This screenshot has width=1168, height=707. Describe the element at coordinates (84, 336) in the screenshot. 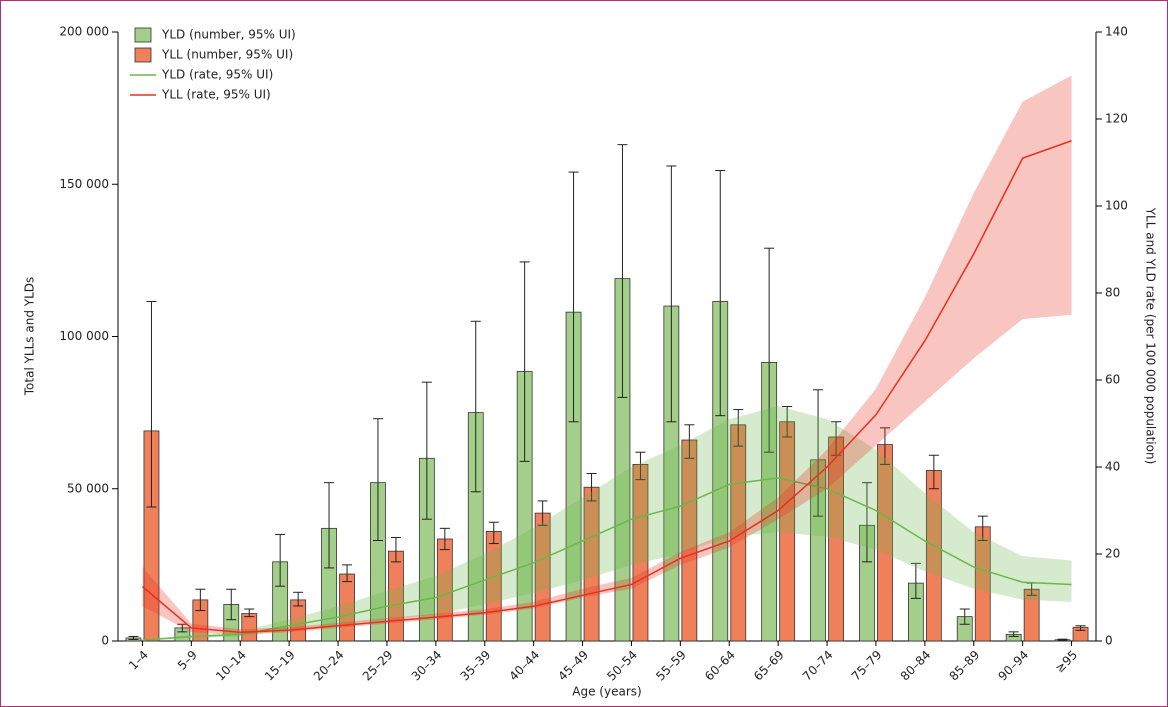

I see `y-tick-label: 100 000` at that location.